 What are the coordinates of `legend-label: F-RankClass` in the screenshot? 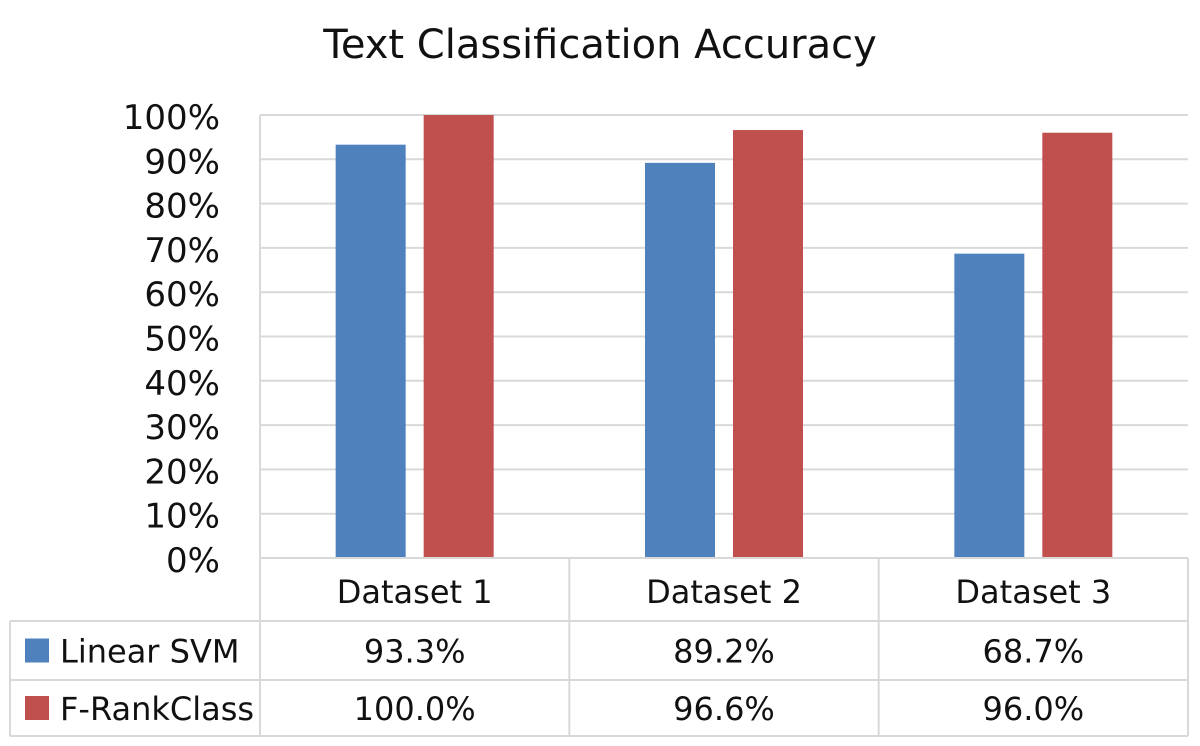 It's located at (157, 709).